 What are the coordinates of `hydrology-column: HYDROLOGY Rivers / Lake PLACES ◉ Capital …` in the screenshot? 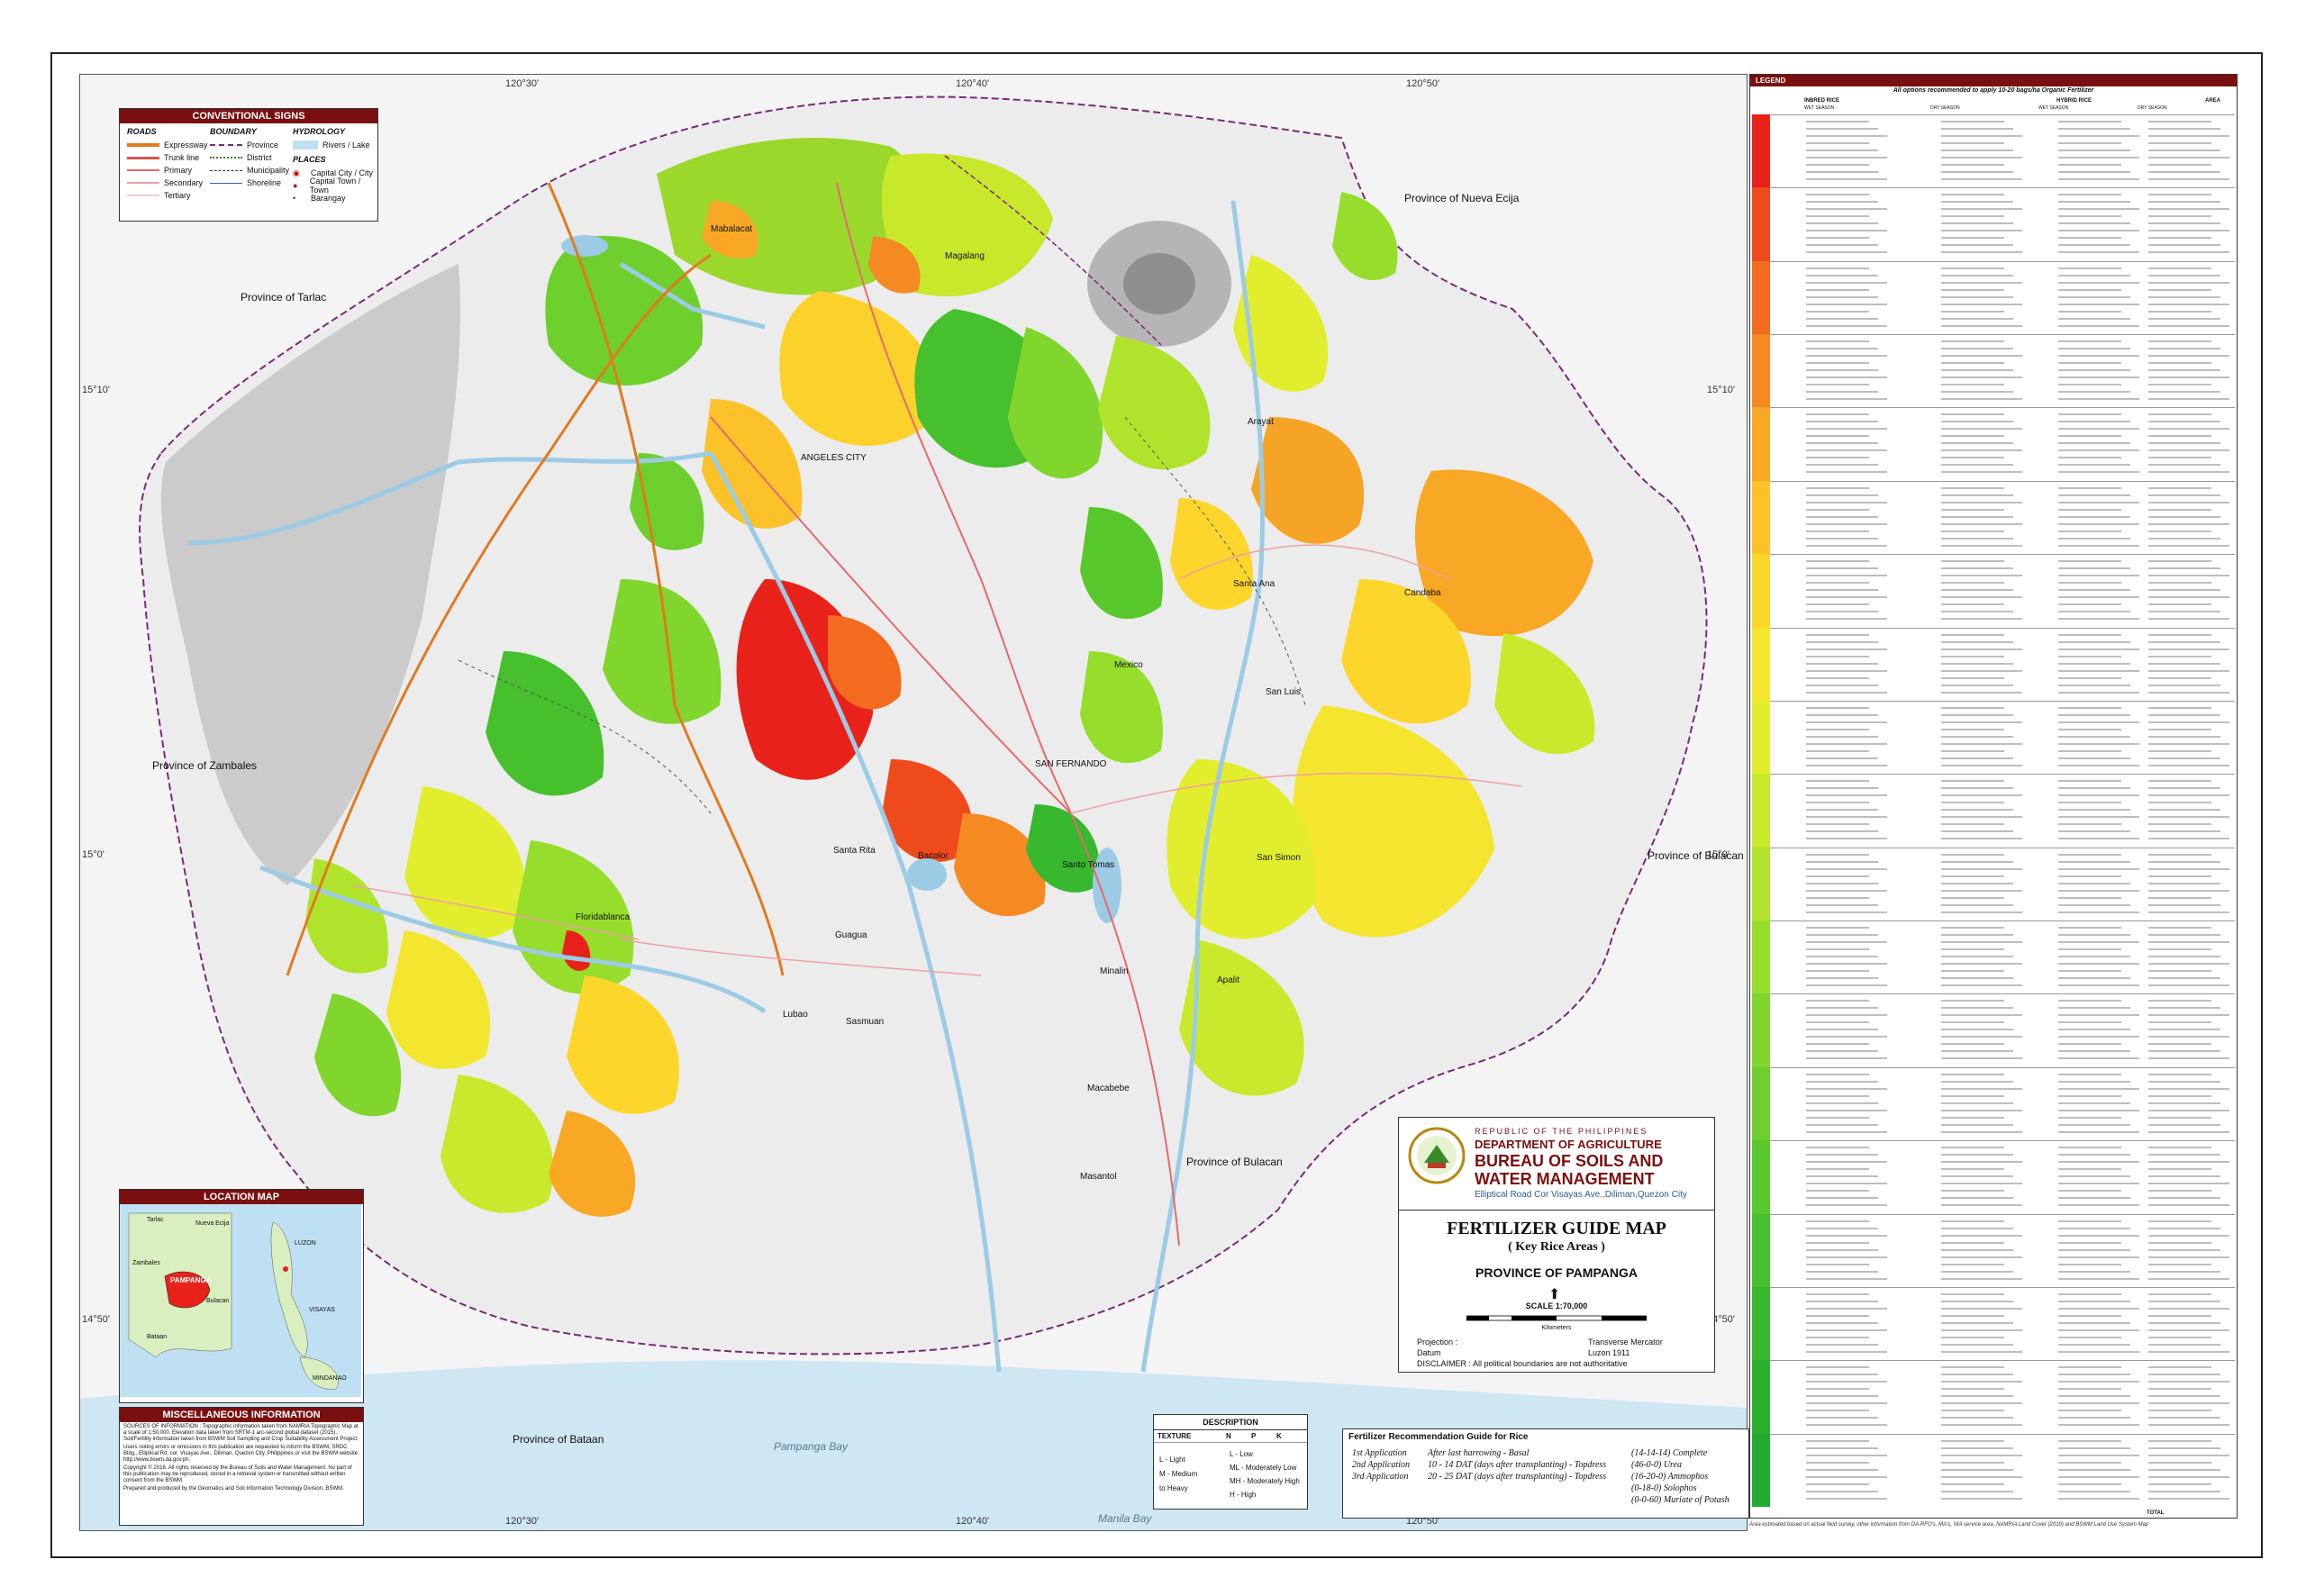 It's located at (335, 165).